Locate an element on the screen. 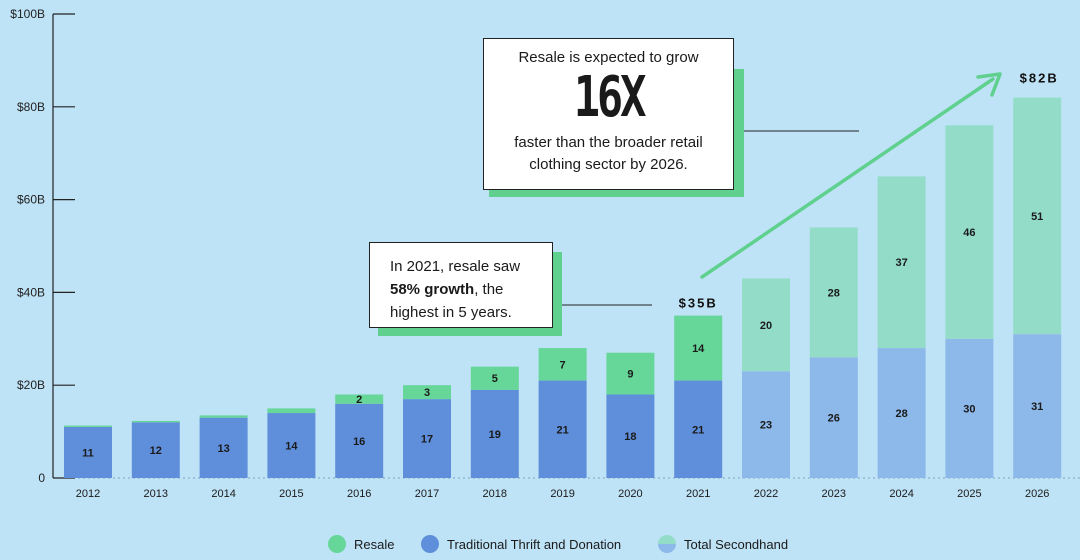 This screenshot has height=560, width=1080. x-tick-label: 2026 is located at coordinates (1037, 494).